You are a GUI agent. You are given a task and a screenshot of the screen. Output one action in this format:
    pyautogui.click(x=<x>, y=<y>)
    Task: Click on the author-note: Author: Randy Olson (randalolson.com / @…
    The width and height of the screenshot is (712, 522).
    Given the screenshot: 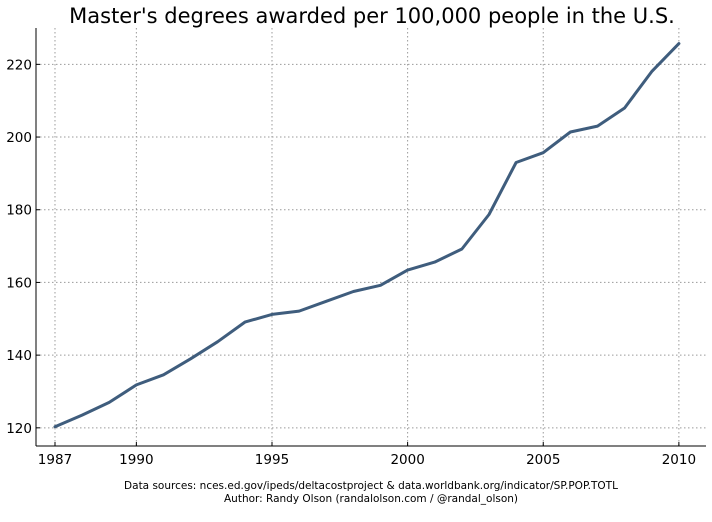 What is the action you would take?
    pyautogui.click(x=371, y=499)
    